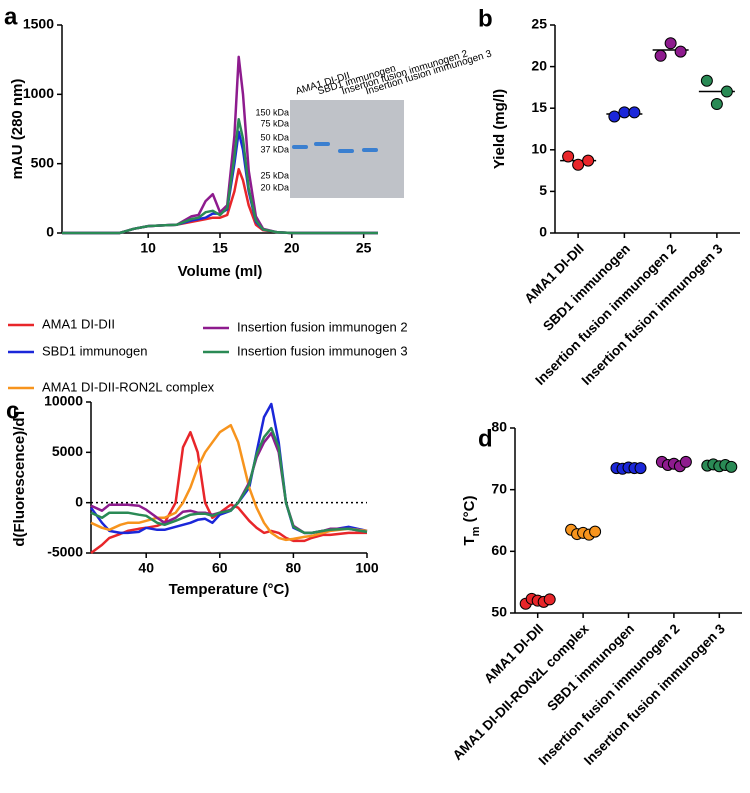  Describe the element at coordinates (274, 137) in the screenshot. I see `marker-label: 50 kDa` at that location.